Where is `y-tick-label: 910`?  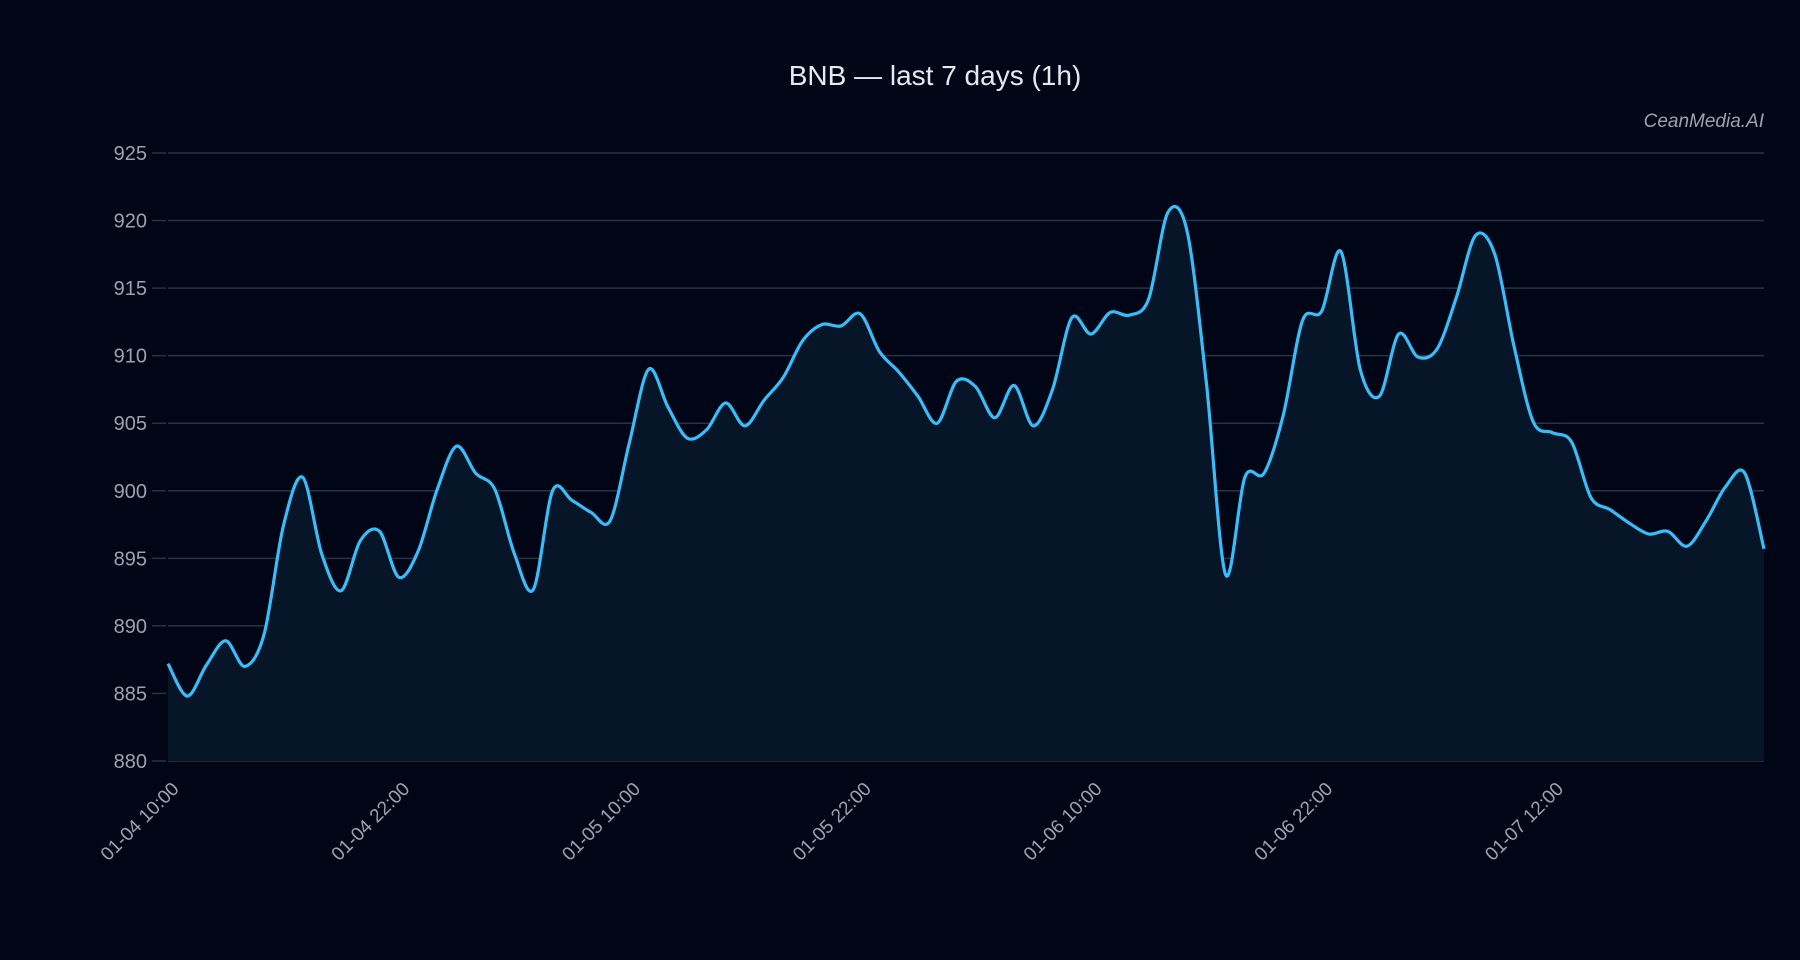
y-tick-label: 910 is located at coordinates (130, 357).